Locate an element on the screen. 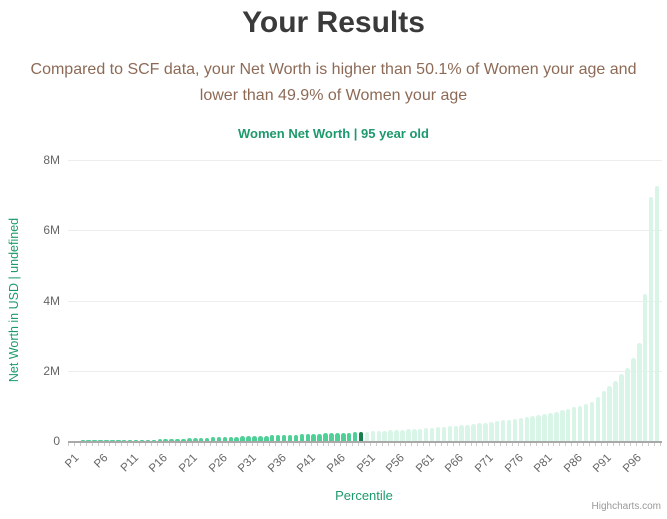 This screenshot has width=667, height=519. highcharts-credit-link: Highcharts.com is located at coordinates (626, 506).